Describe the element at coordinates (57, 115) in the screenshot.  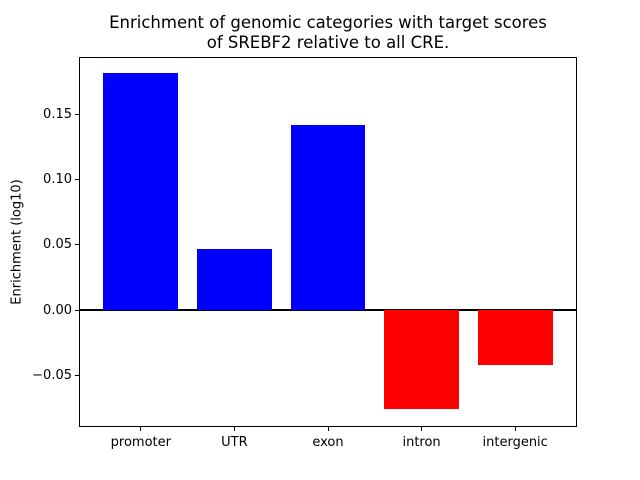
I see `y-tick-label-0: 0.15` at that location.